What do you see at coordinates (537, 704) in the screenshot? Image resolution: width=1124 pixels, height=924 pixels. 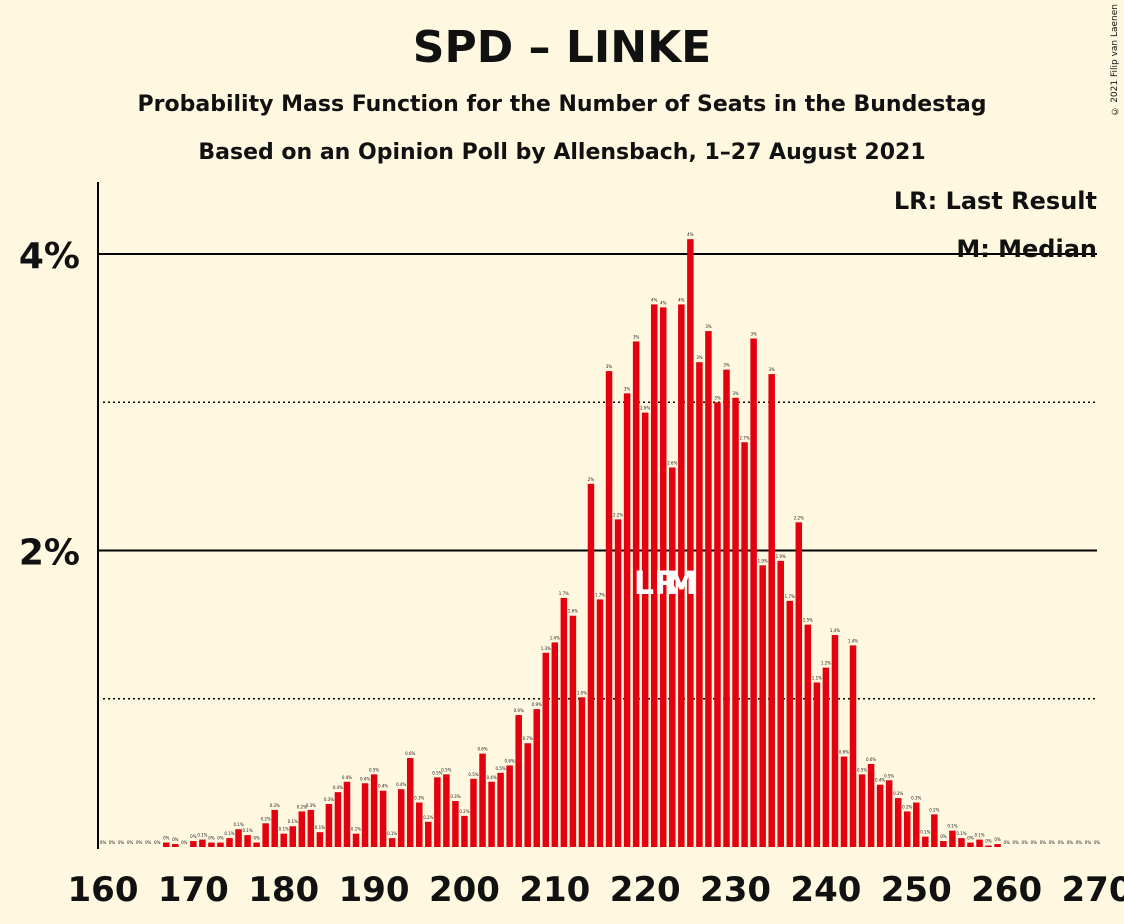 I see `bar-value-label: 0.9%` at bounding box center [537, 704].